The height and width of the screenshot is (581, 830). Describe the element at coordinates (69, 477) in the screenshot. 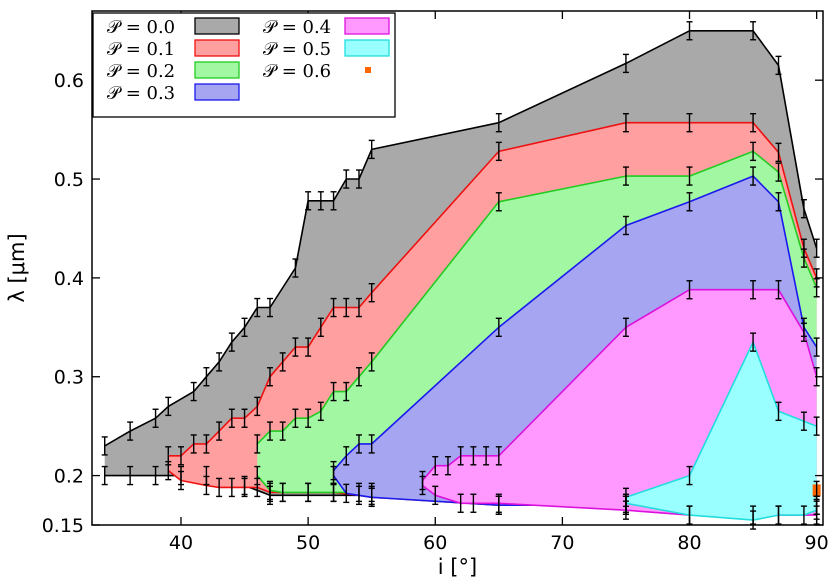

I see `y-tick-label: 0.2` at that location.